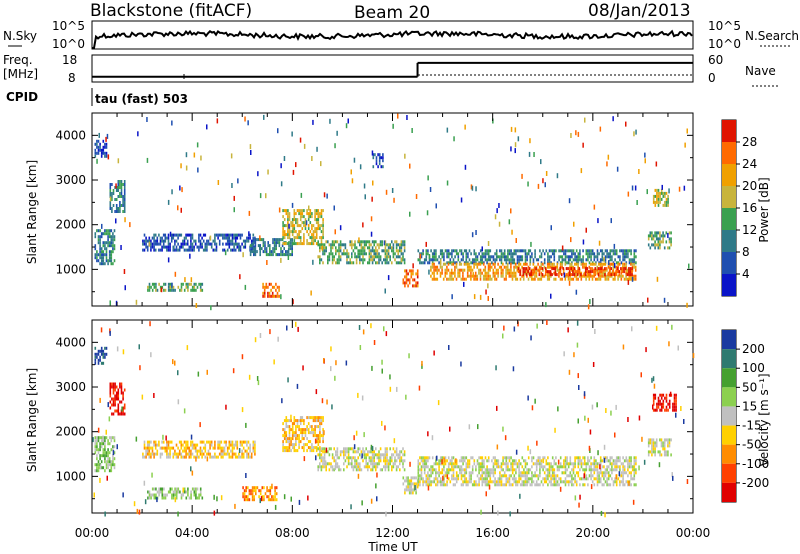  What do you see at coordinates (746, 274) in the screenshot?
I see `colorbar-tick-0: 4` at bounding box center [746, 274].